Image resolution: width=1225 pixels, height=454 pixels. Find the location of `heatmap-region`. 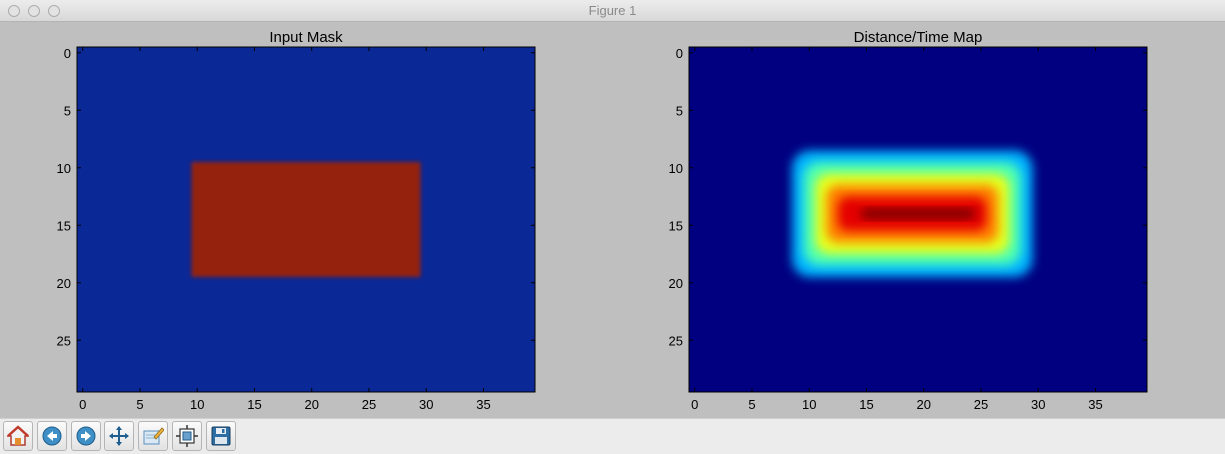

heatmap-region is located at coordinates (306, 219).